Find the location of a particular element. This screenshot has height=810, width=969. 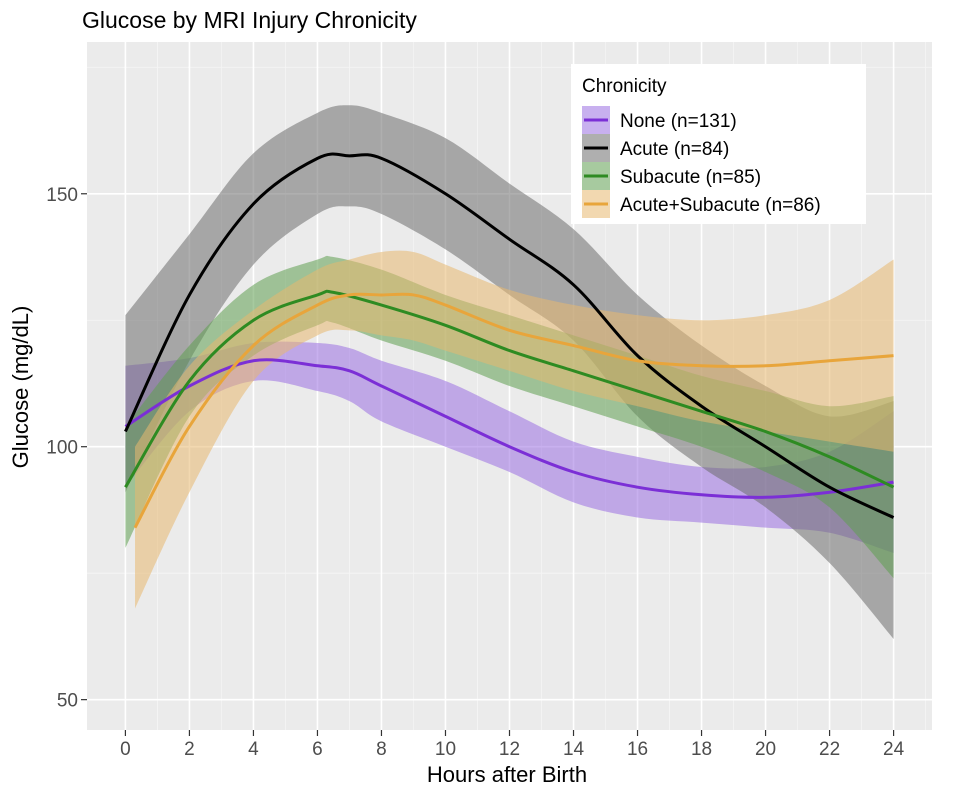

x-axis: 0 2 4 6 8 10 12 14 16 18 20 22 24 is located at coordinates (512, 745).